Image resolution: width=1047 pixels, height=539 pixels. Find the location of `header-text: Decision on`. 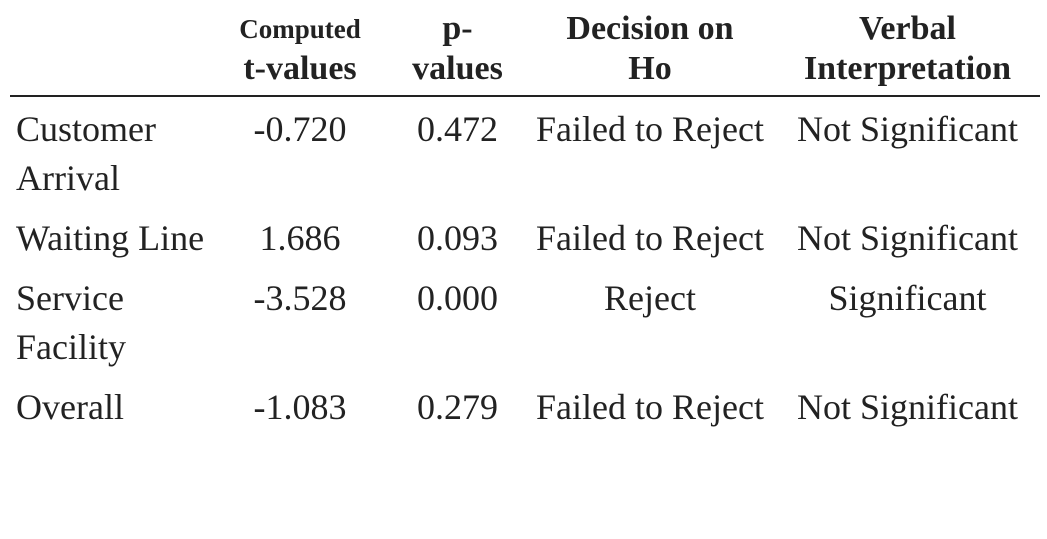

header-text: Decision on is located at coordinates (650, 28).